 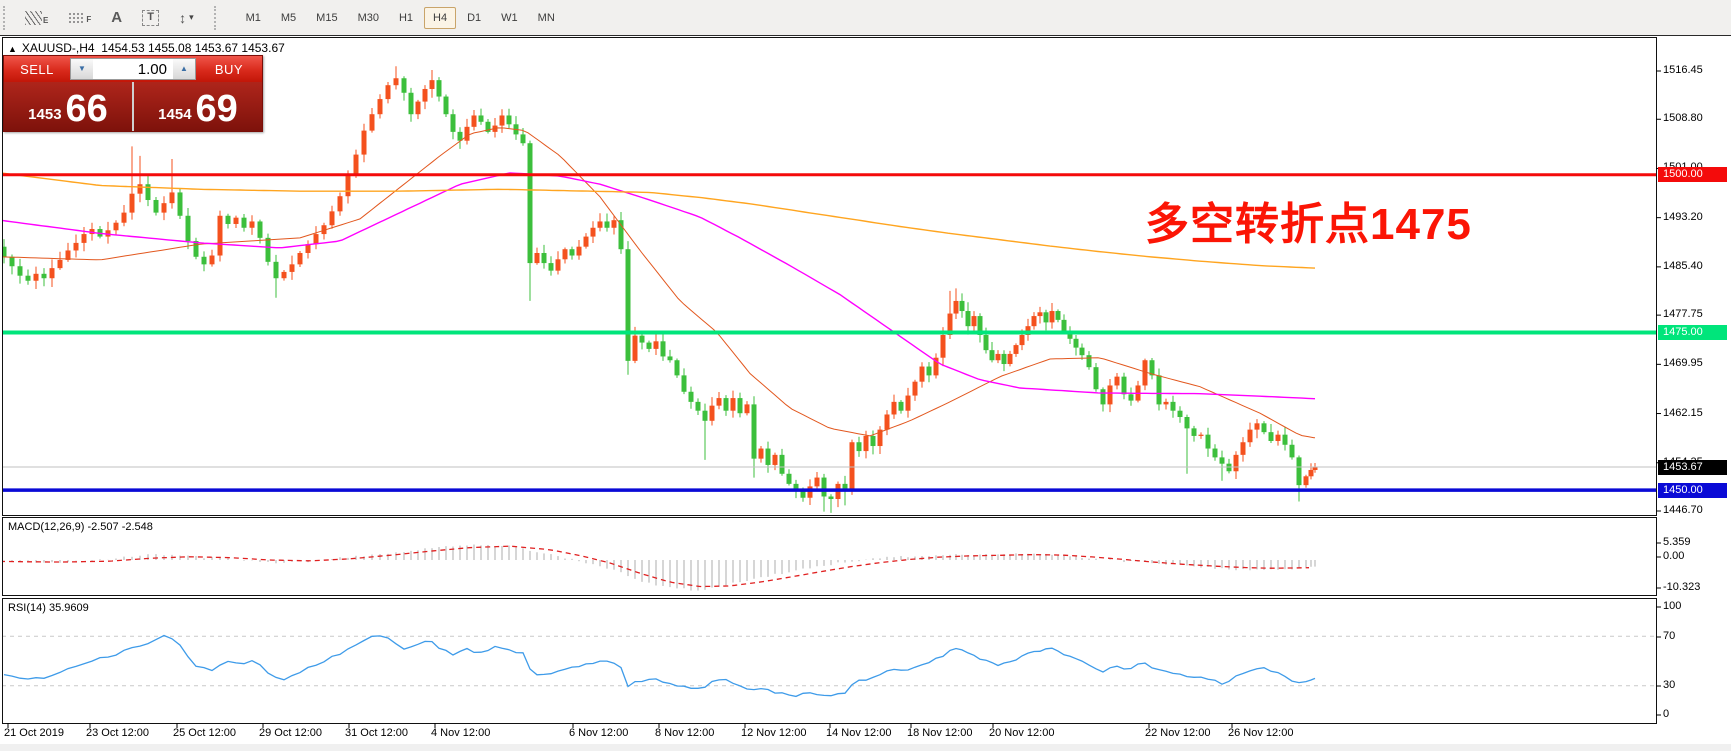 What do you see at coordinates (1683, 412) in the screenshot?
I see `price-axis-label: 1462.15` at bounding box center [1683, 412].